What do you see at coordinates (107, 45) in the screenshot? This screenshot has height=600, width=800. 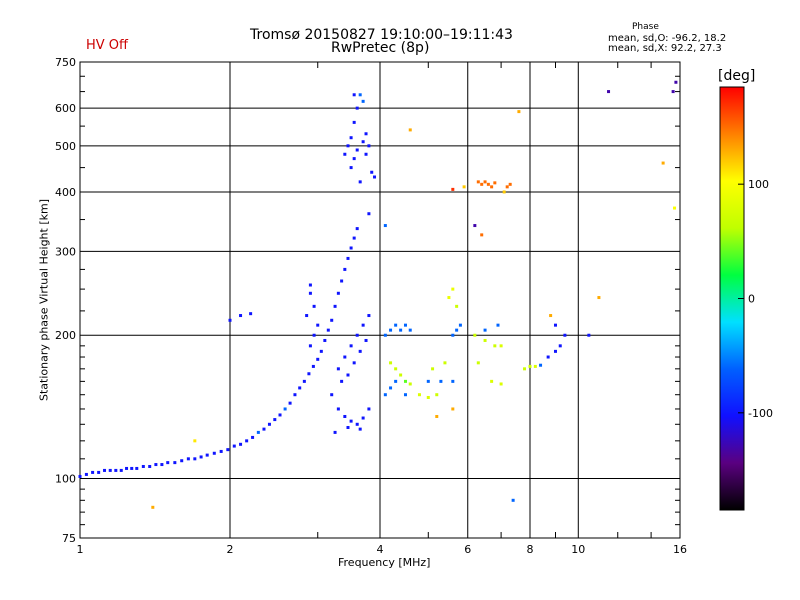 I see `status-label: HV Off` at bounding box center [107, 45].